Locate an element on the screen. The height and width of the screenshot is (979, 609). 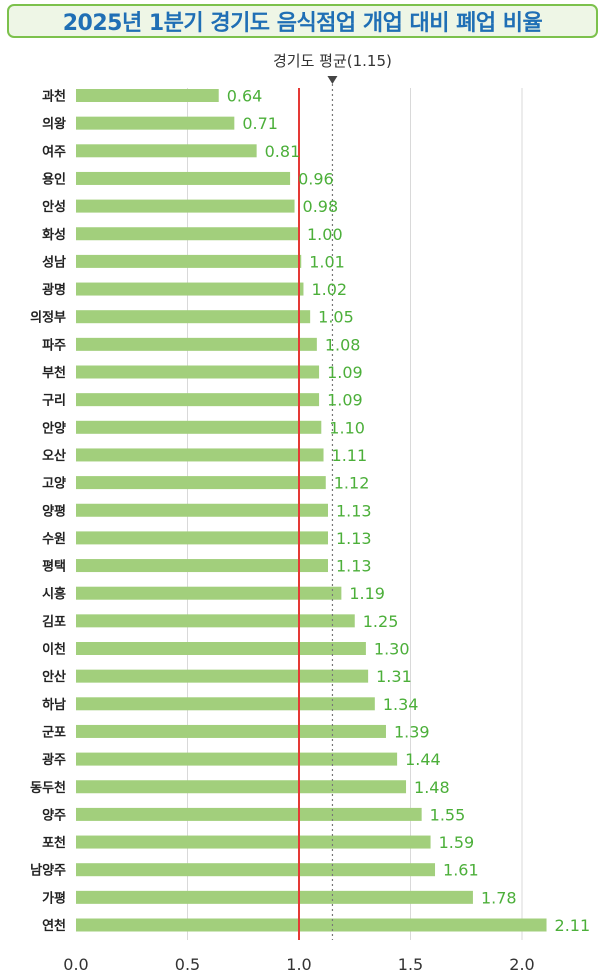
category-label: 이천 is located at coordinates (54, 650).